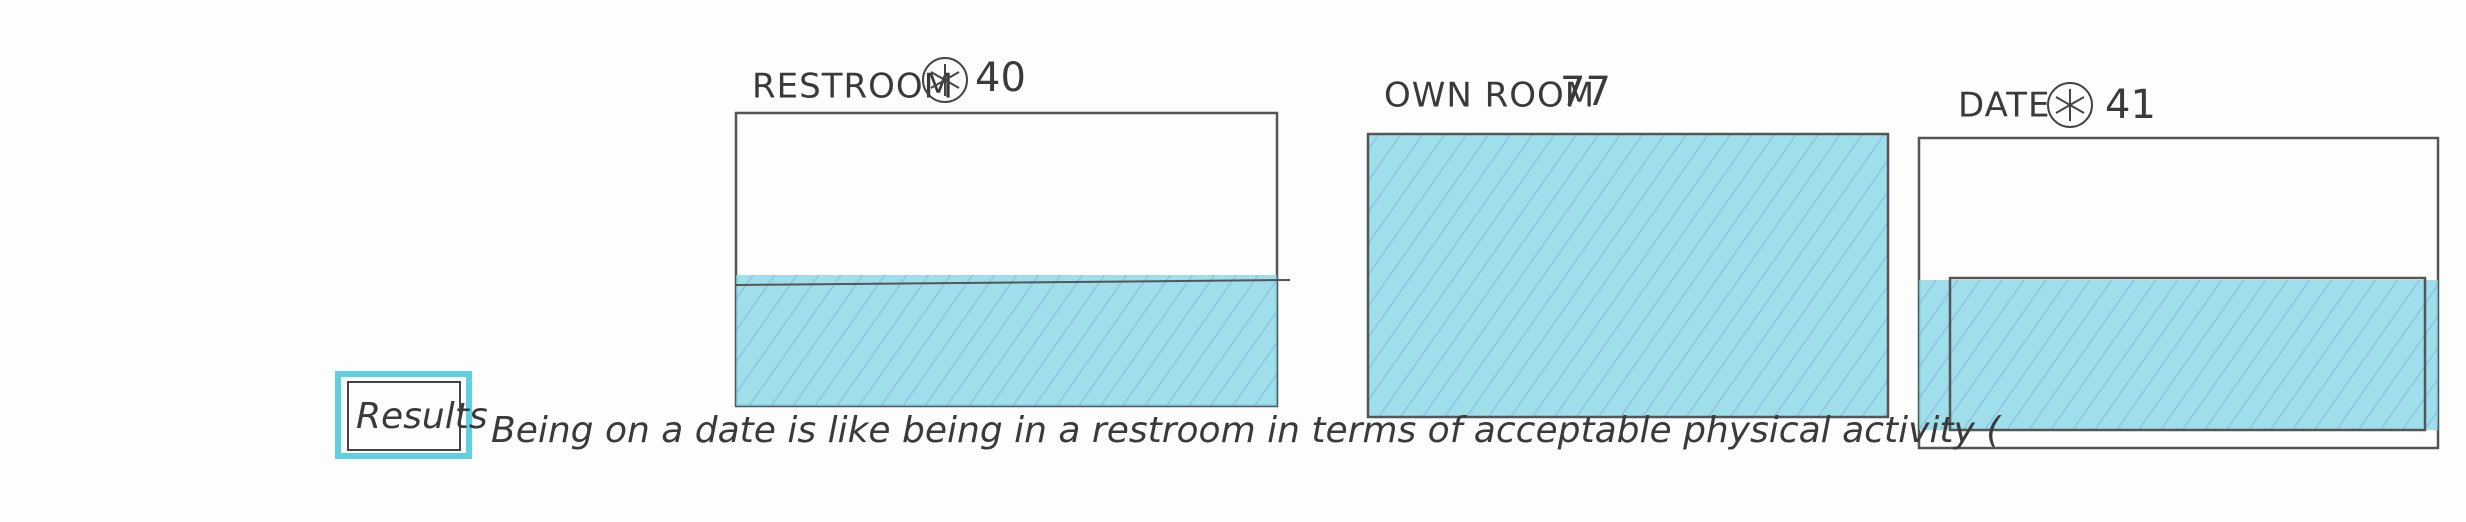 The height and width of the screenshot is (522, 2466). Describe the element at coordinates (422, 416) in the screenshot. I see `results-label: Results` at that location.